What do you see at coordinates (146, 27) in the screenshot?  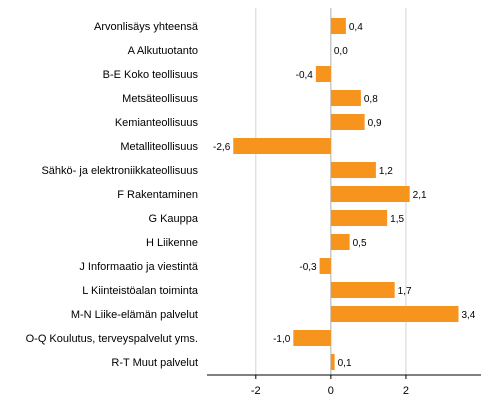 I see `category-label: Arvonlisäys yhteensä` at bounding box center [146, 27].